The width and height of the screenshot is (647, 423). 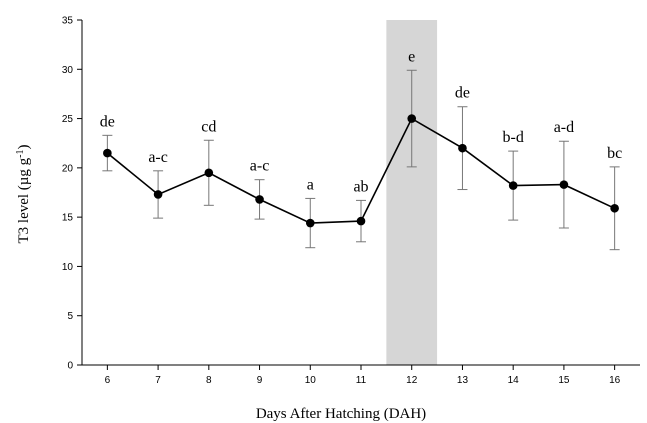 I want to click on x-axis: 6 7 8 9 10 11 12 13 14 15 16, so click(x=361, y=375).